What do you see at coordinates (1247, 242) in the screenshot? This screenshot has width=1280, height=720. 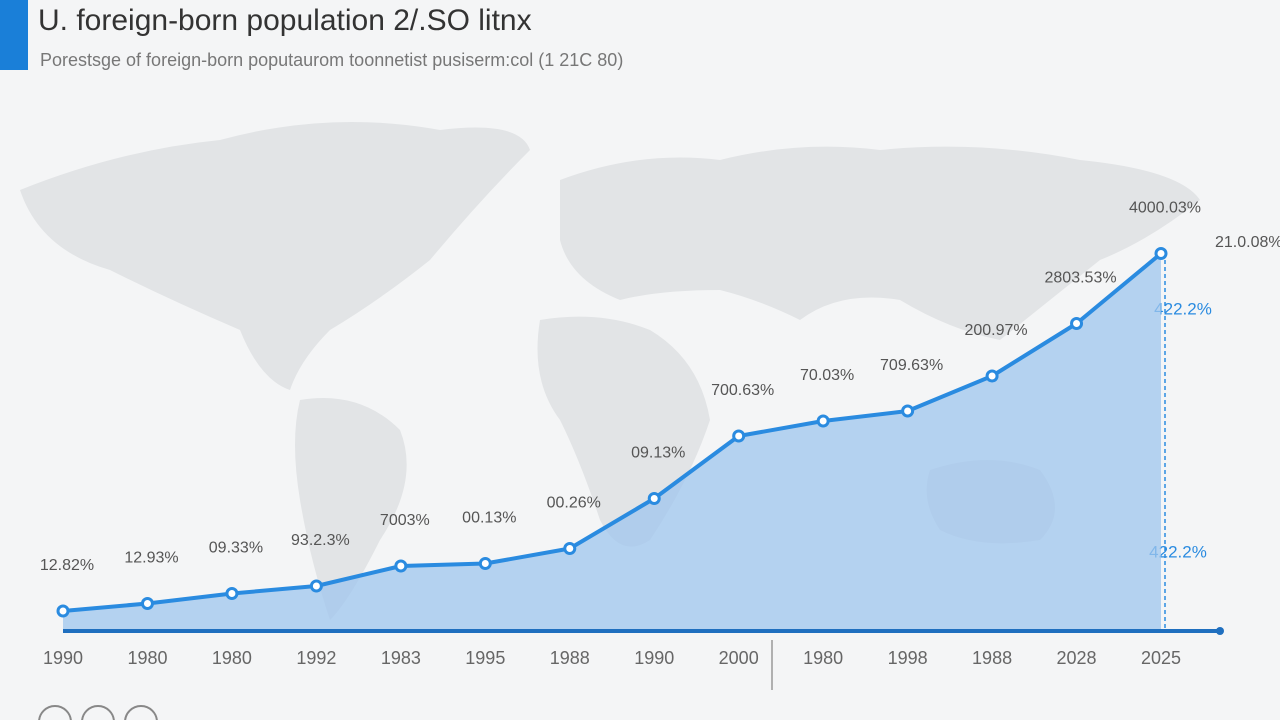 I see `annotation: 21.0.08%` at bounding box center [1247, 242].